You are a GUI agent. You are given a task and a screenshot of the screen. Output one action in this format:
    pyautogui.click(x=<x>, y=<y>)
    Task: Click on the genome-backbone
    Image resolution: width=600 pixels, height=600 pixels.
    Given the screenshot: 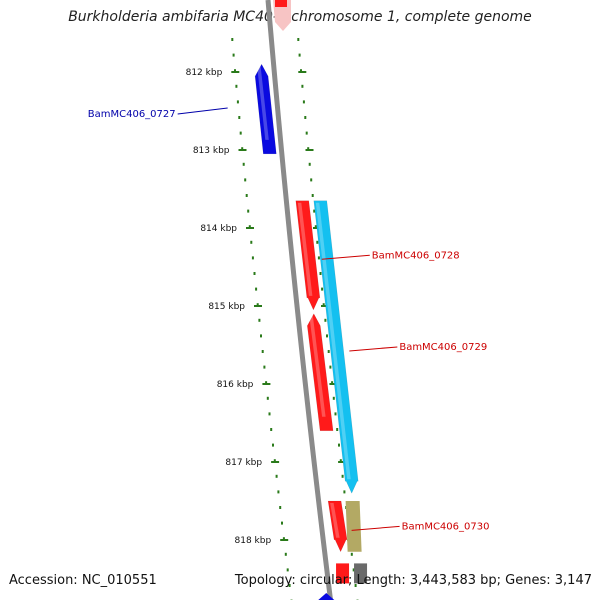 What is the action you would take?
    pyautogui.click(x=299, y=300)
    